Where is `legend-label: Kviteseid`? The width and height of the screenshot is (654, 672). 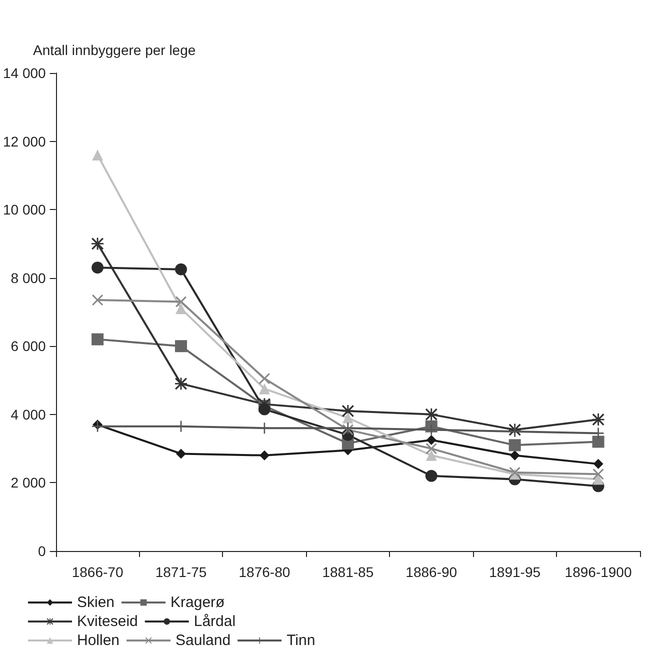 legend-label: Kviteseid is located at coordinates (107, 621).